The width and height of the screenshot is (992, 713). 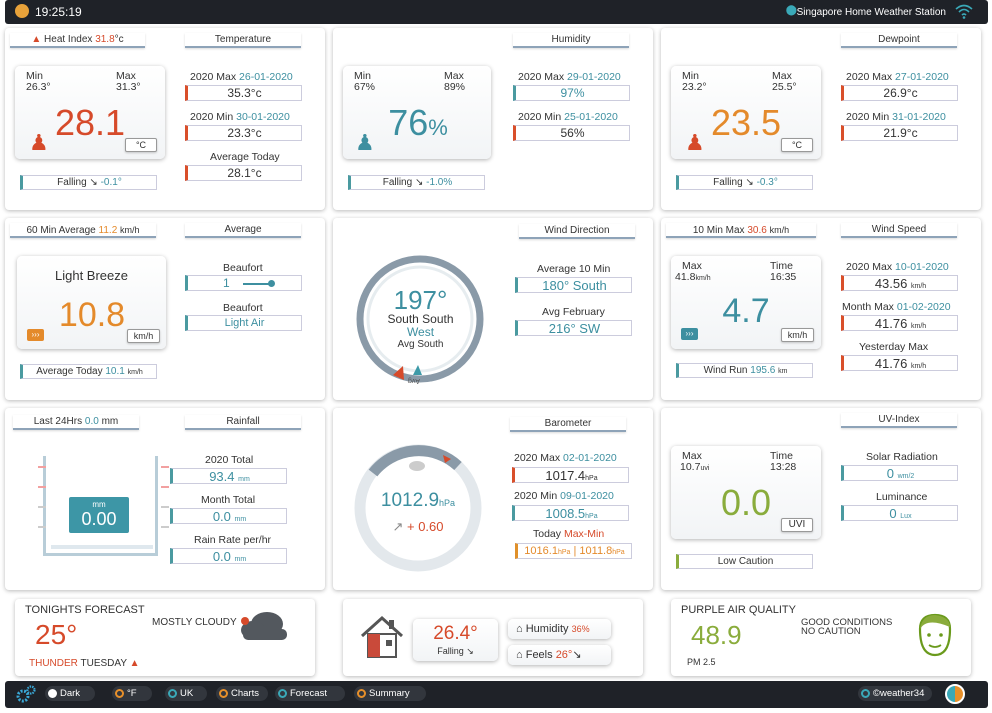 What do you see at coordinates (132, 693) in the screenshot?
I see `fahrenheit-button: °F` at bounding box center [132, 693].